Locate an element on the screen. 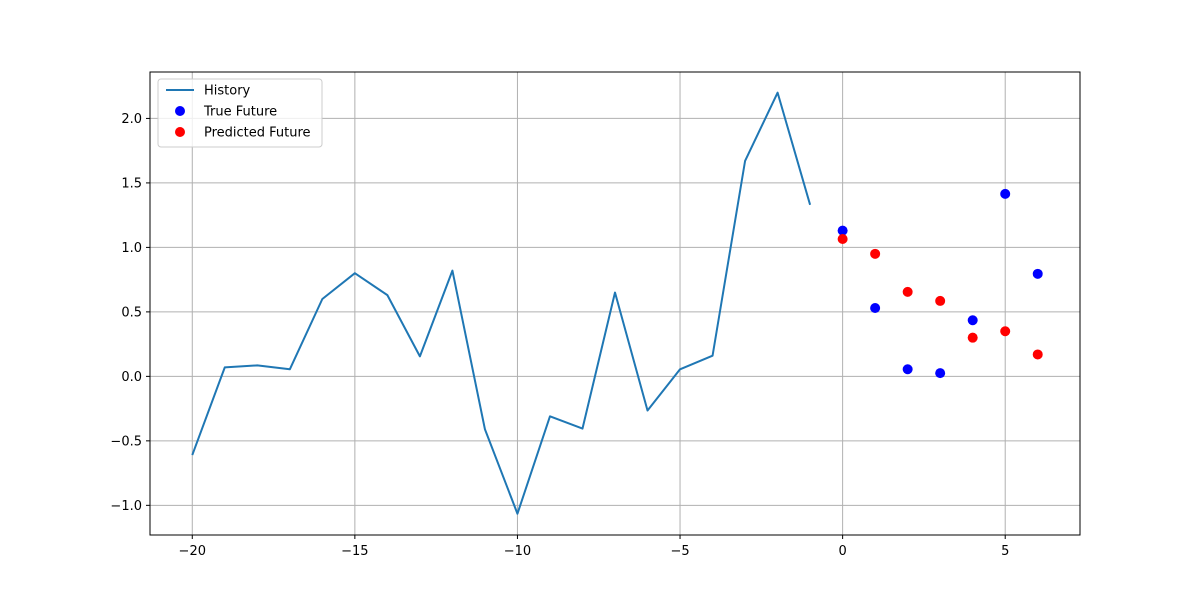 The image size is (1200, 600). y-tick-label: 1.0 is located at coordinates (131, 248).